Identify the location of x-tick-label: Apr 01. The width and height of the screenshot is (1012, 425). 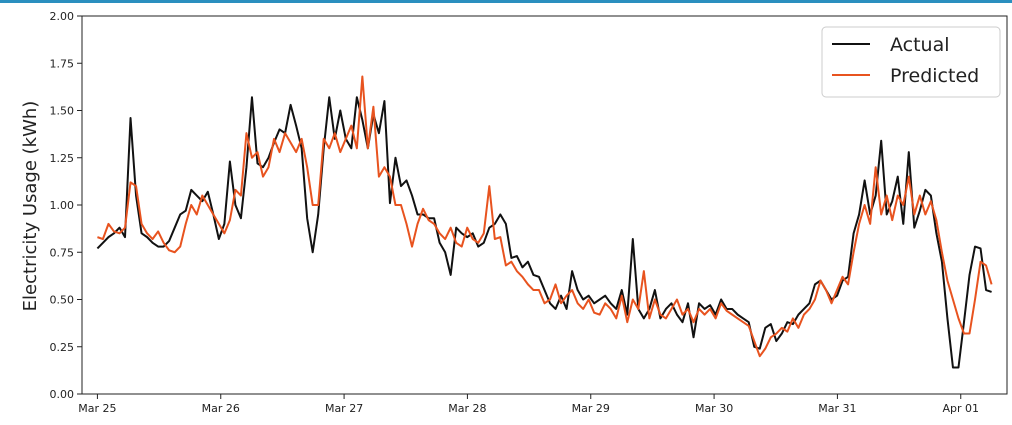
(960, 408).